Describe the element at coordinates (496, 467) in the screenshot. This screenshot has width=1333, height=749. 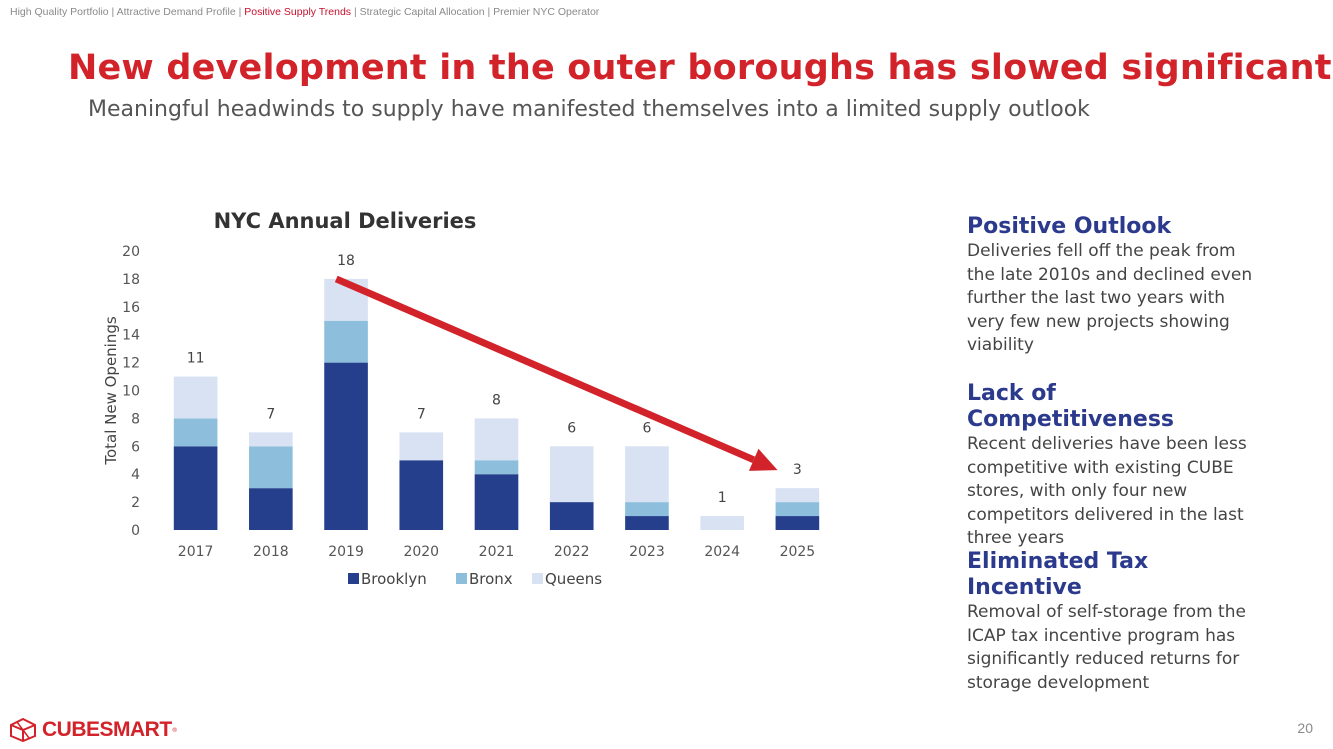
I see `bar-bronx-2021` at that location.